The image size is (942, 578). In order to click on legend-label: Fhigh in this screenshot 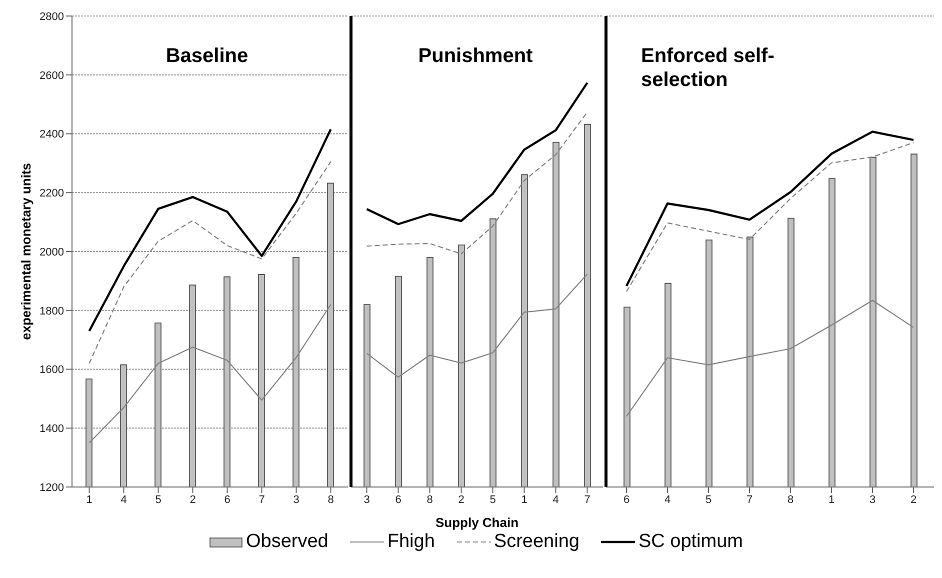, I will do `click(411, 542)`.